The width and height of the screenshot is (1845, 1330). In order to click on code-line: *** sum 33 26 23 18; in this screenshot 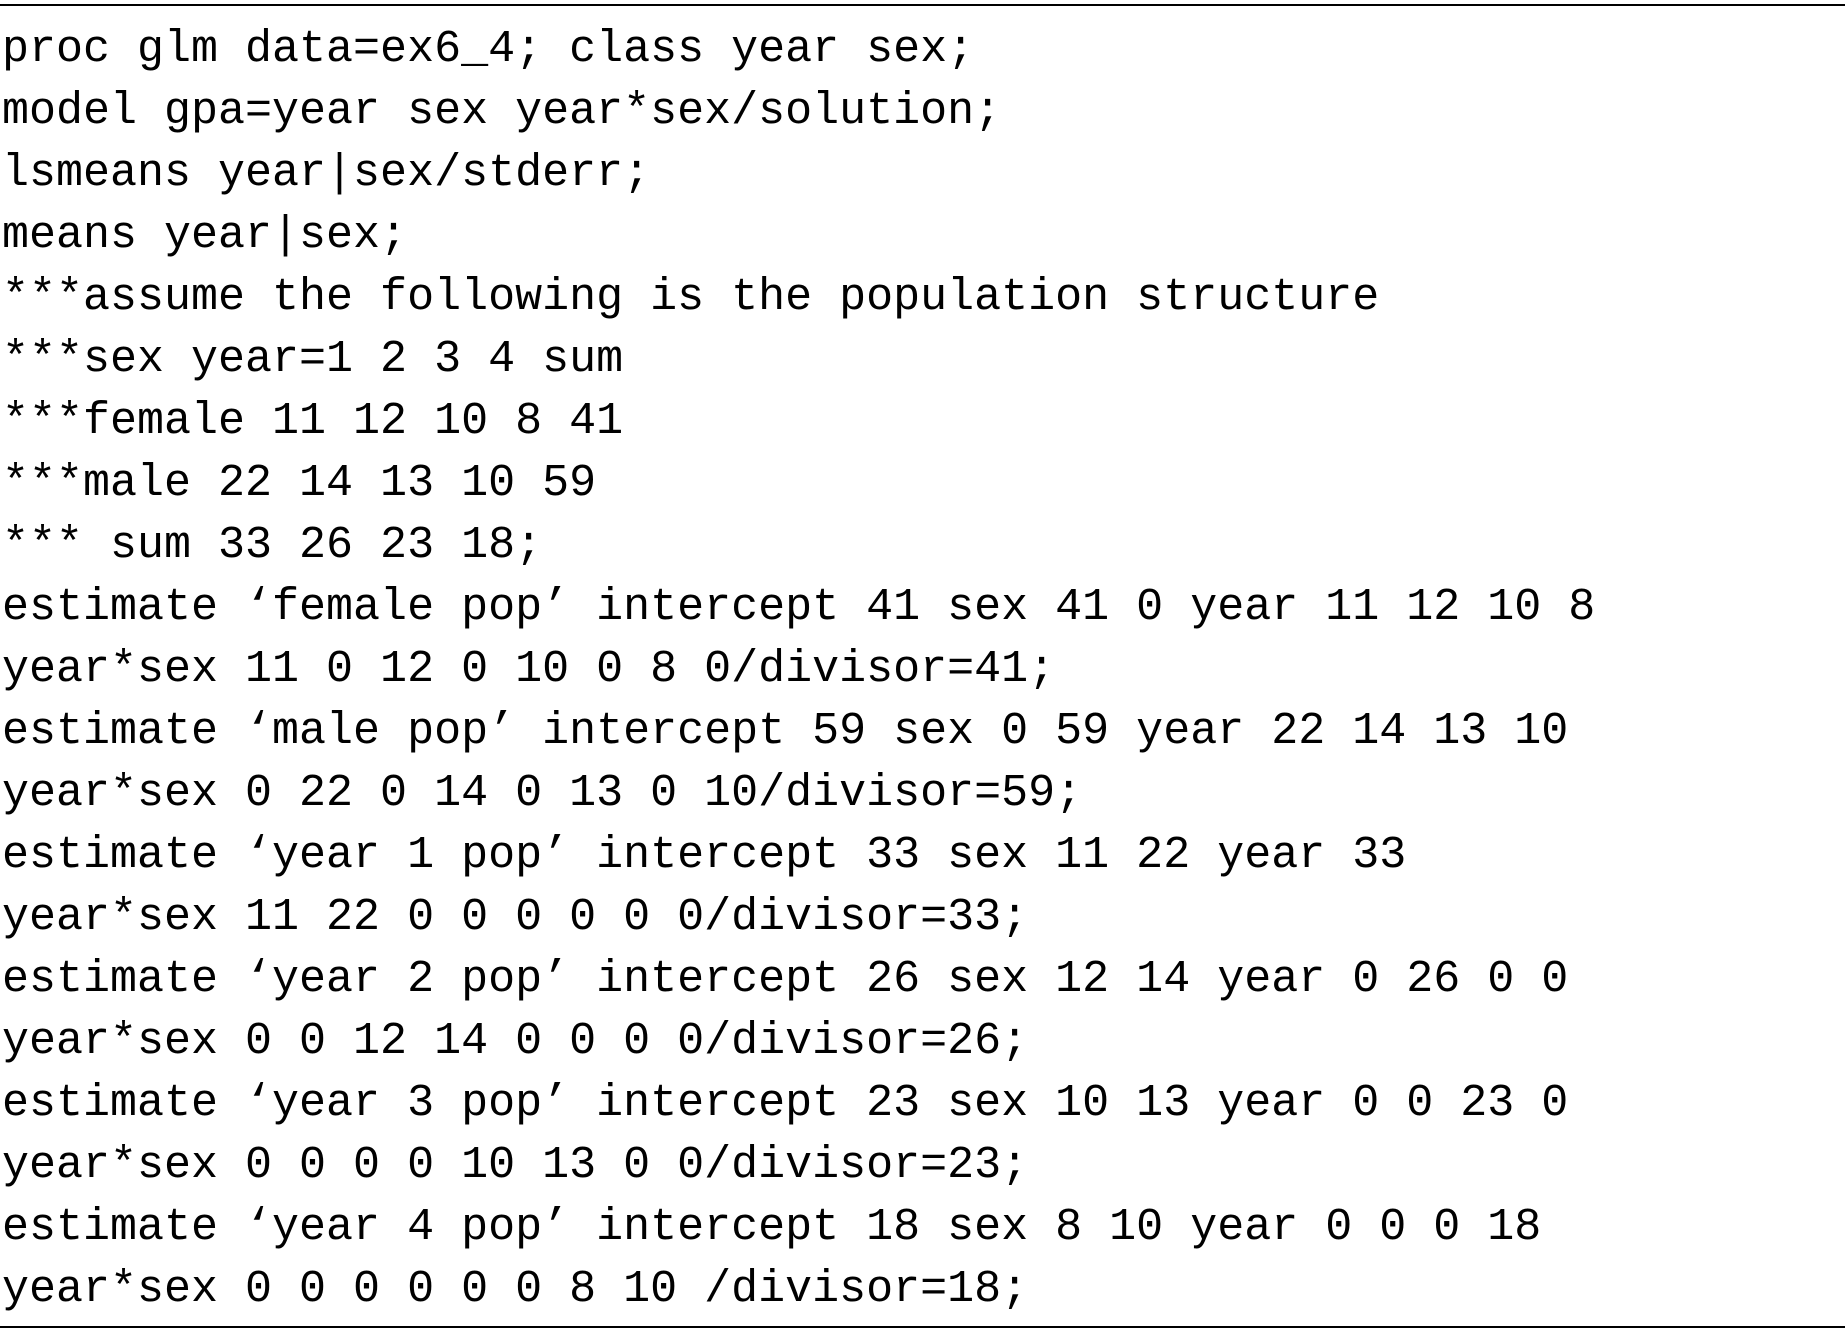, I will do `click(272, 545)`.